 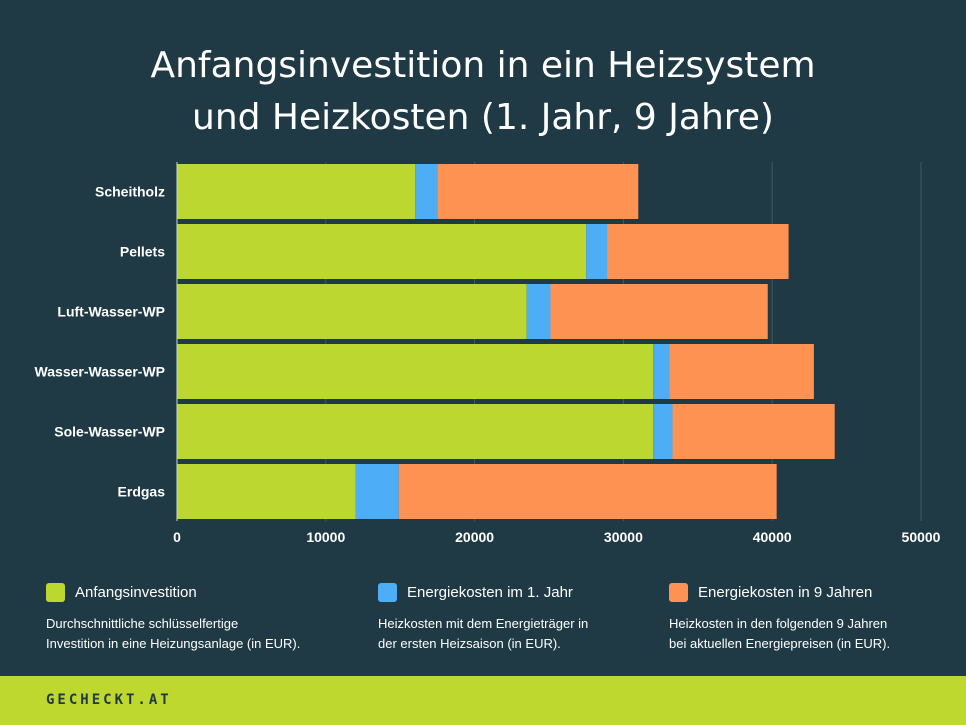 I want to click on legend-desc-line: Heizkosten mit dem Energieträger in, so click(x=483, y=623).